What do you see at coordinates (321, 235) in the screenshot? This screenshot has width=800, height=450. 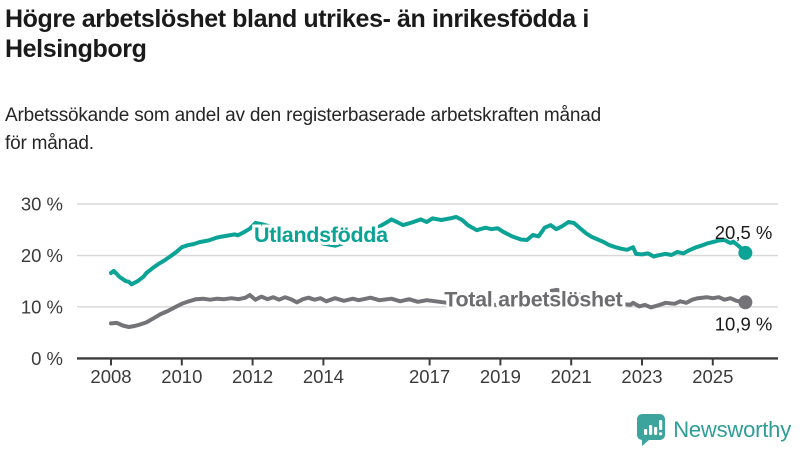 I see `series-label-utlandsfodda: Utlandsfödda` at bounding box center [321, 235].